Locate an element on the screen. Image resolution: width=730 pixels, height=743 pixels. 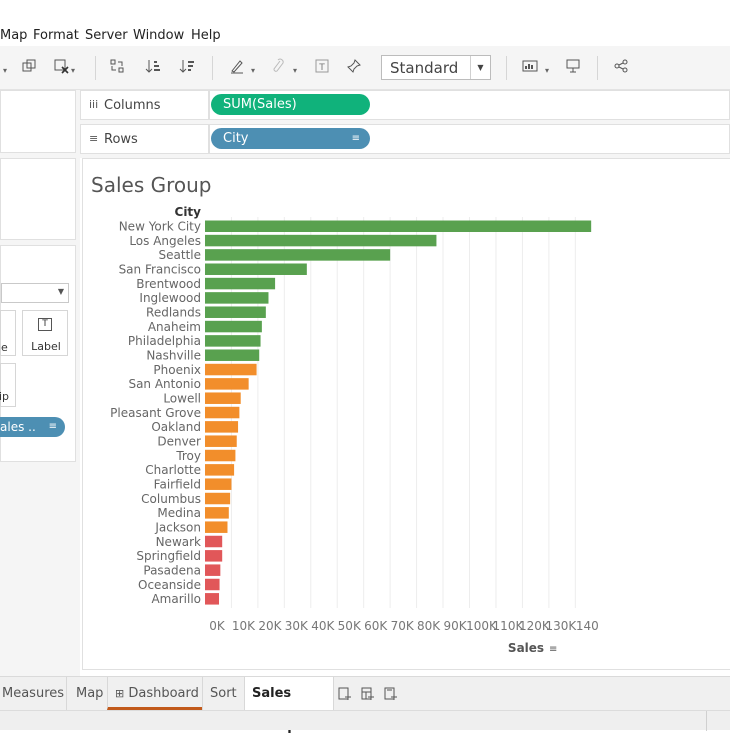
swap-rows-columns-icon is located at coordinates (117, 67).